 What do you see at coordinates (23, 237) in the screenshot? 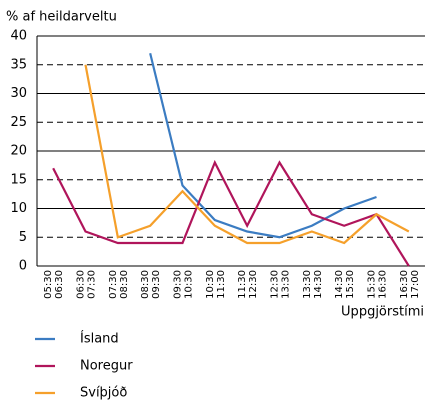
I see `y-tick-label: 5` at bounding box center [23, 237].